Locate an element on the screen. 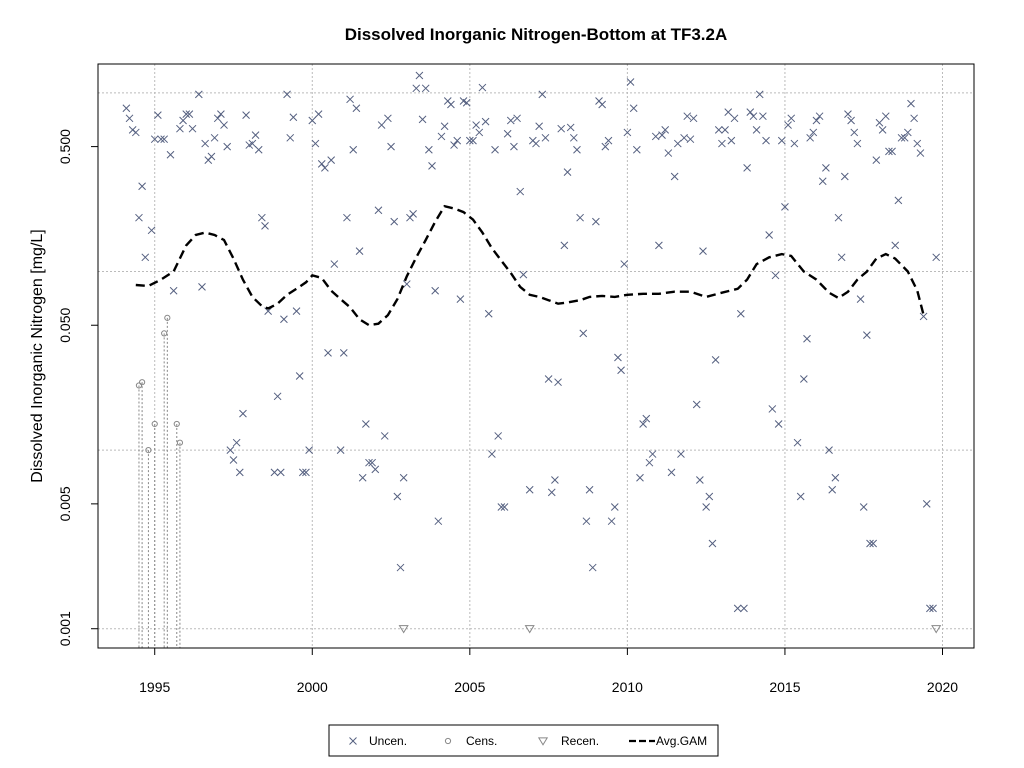 This screenshot has height=768, width=1024. legend-label: Avg.GAM is located at coordinates (681, 741).